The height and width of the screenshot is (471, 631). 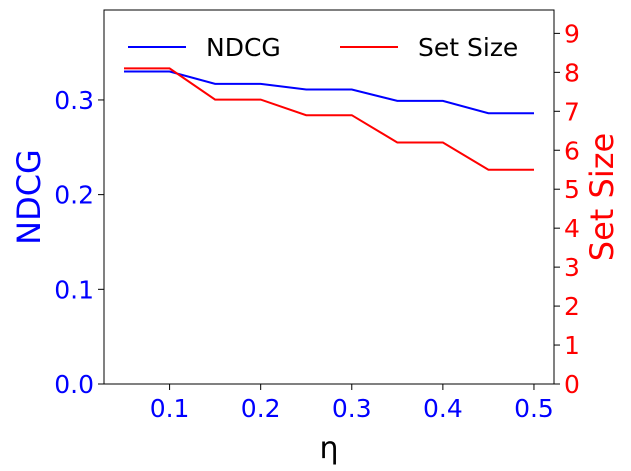 What do you see at coordinates (468, 47) in the screenshot?
I see `legend-label-set-size: Set Size` at bounding box center [468, 47].